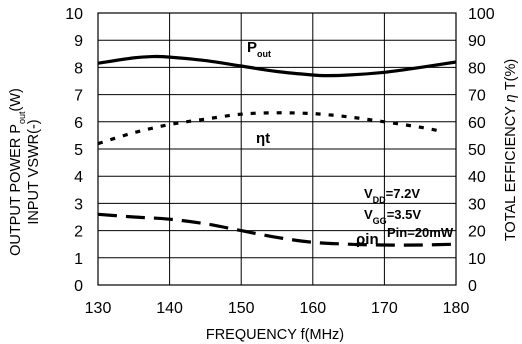 This screenshot has height=344, width=522. I want to click on x-tick-label: 160, so click(312, 308).